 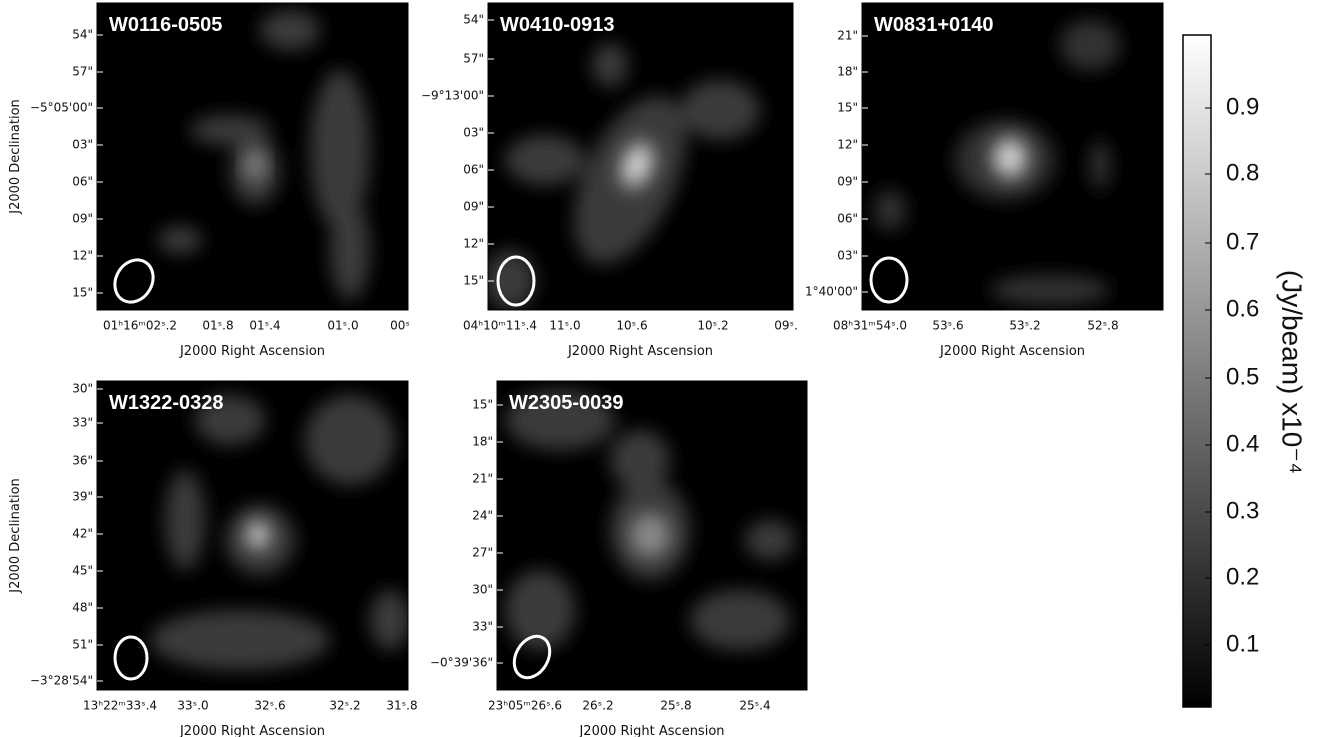 I want to click on y-tick-label: 1°40'00", so click(x=831, y=292).